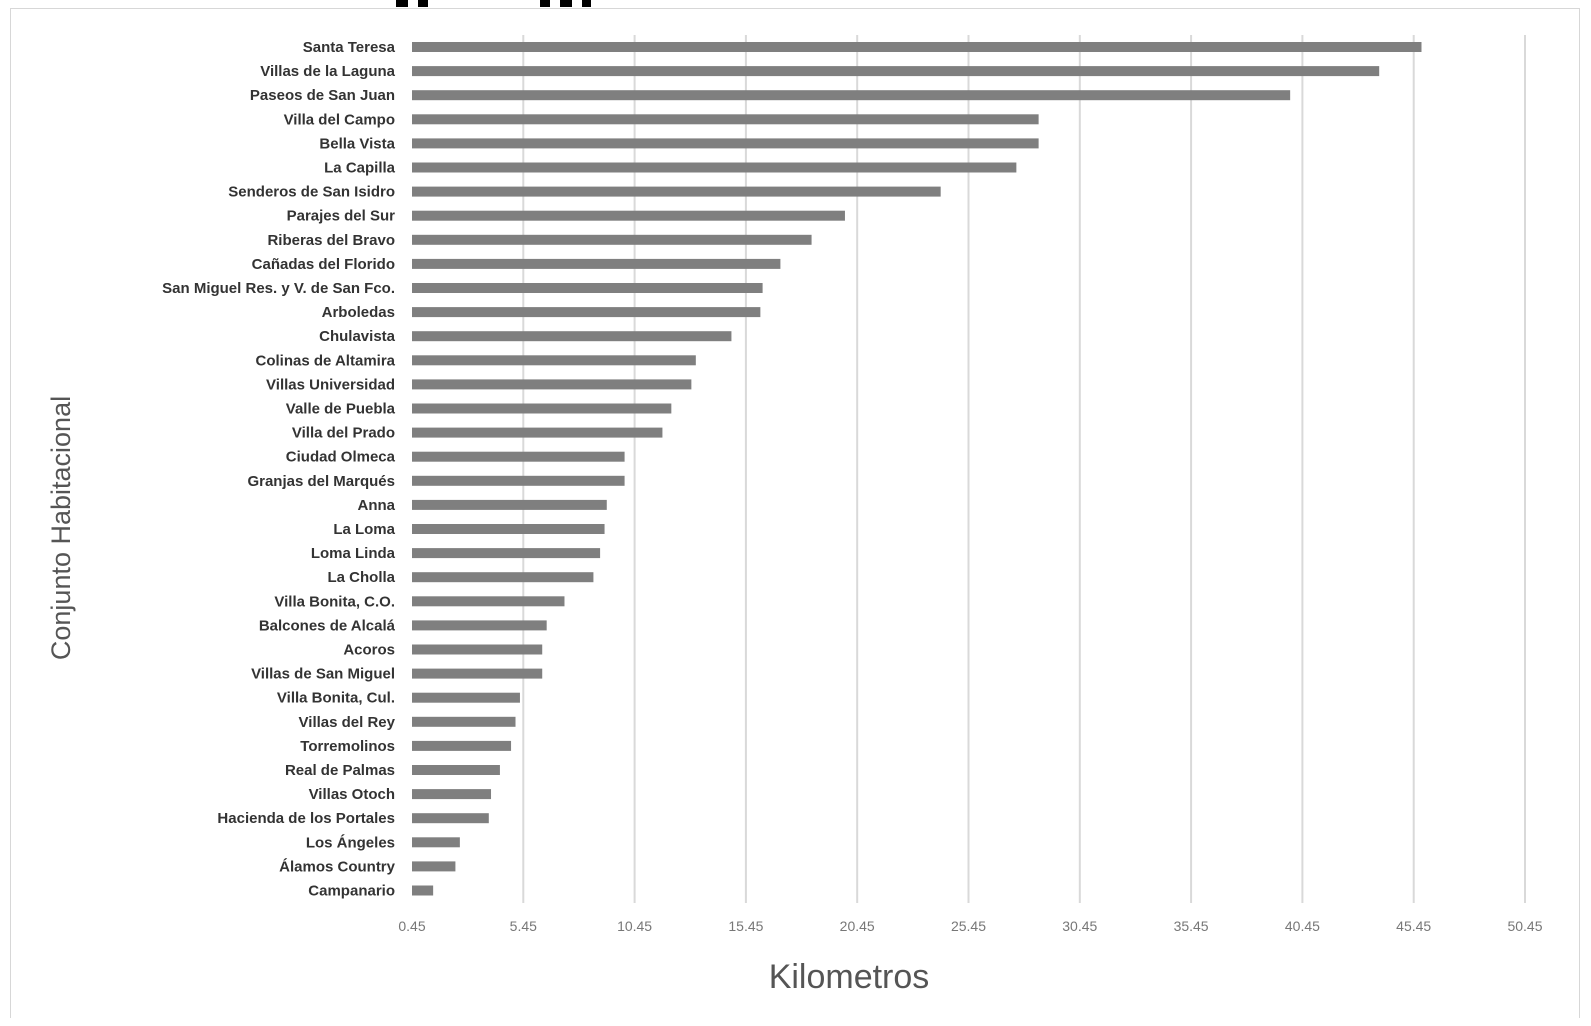 The image size is (1591, 1026). I want to click on x-tick-label: 5.45, so click(523, 926).